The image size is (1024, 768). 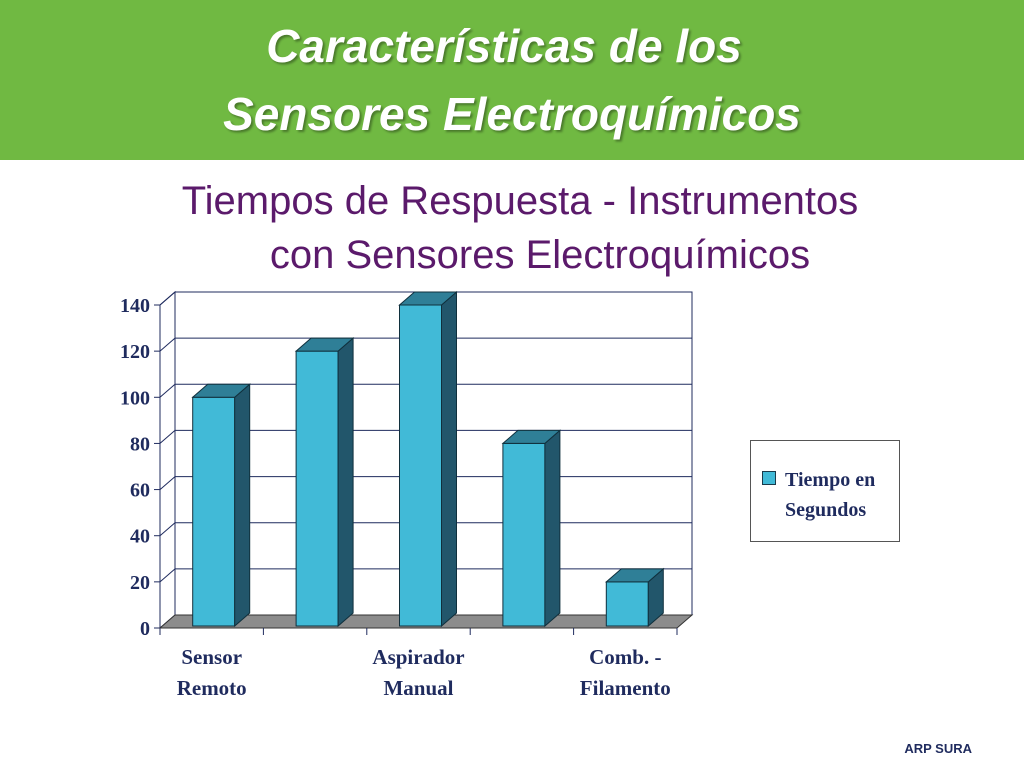 What do you see at coordinates (145, 629) in the screenshot?
I see `y-tick-label: 0` at bounding box center [145, 629].